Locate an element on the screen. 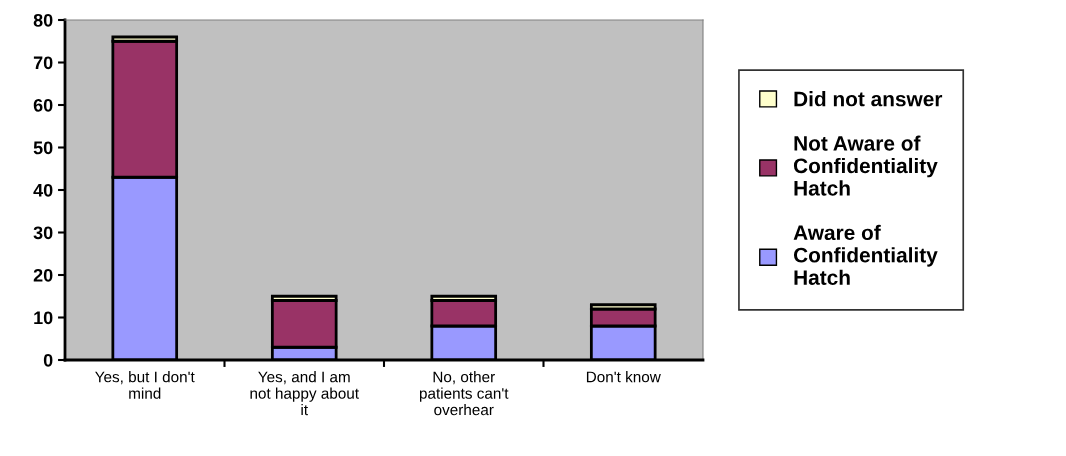 The image size is (1066, 456). y-tick-label: 40 is located at coordinates (43, 190).